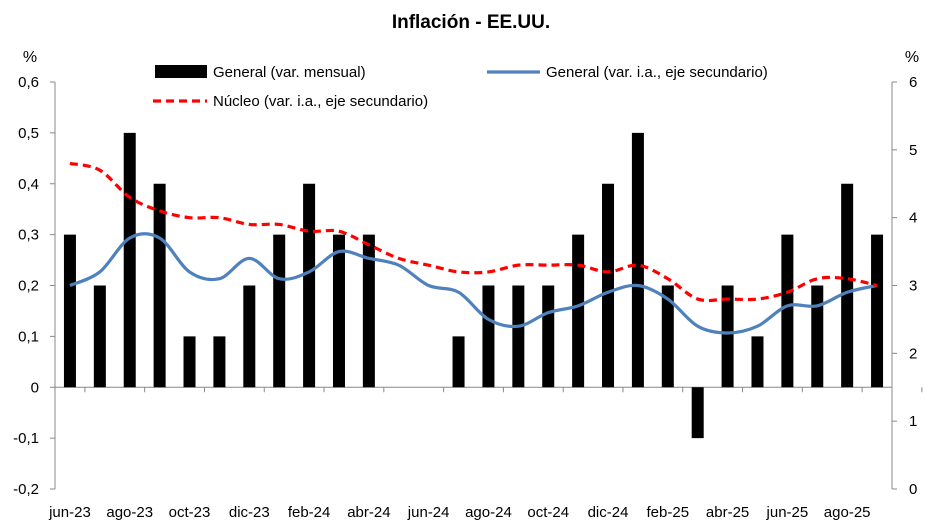 The width and height of the screenshot is (942, 529). Describe the element at coordinates (28, 336) in the screenshot. I see `left-tick-label: 0,1` at that location.